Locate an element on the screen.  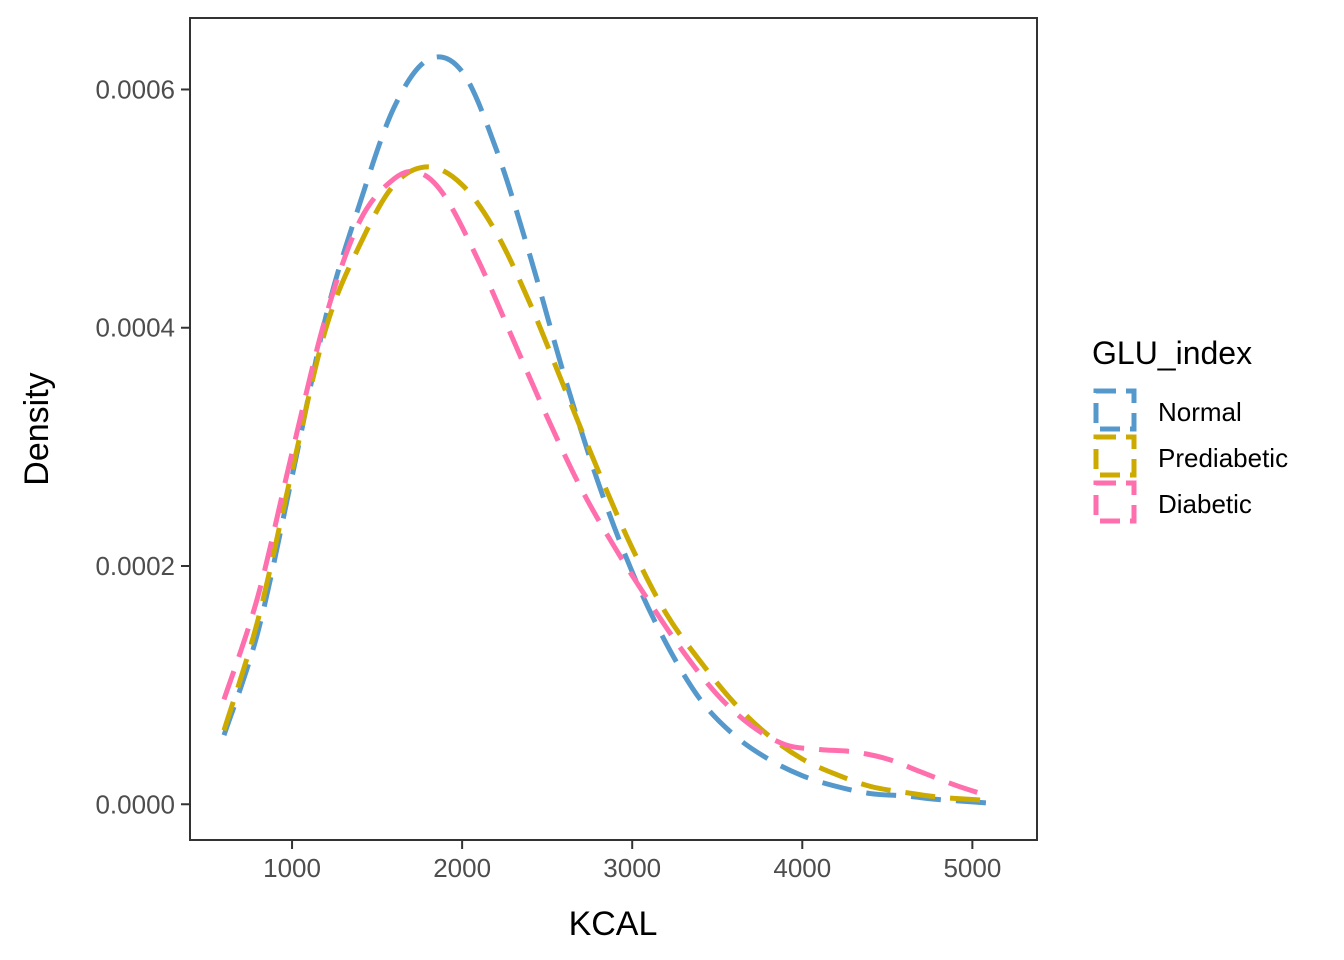
x-tick-label: 3000 is located at coordinates (632, 868).